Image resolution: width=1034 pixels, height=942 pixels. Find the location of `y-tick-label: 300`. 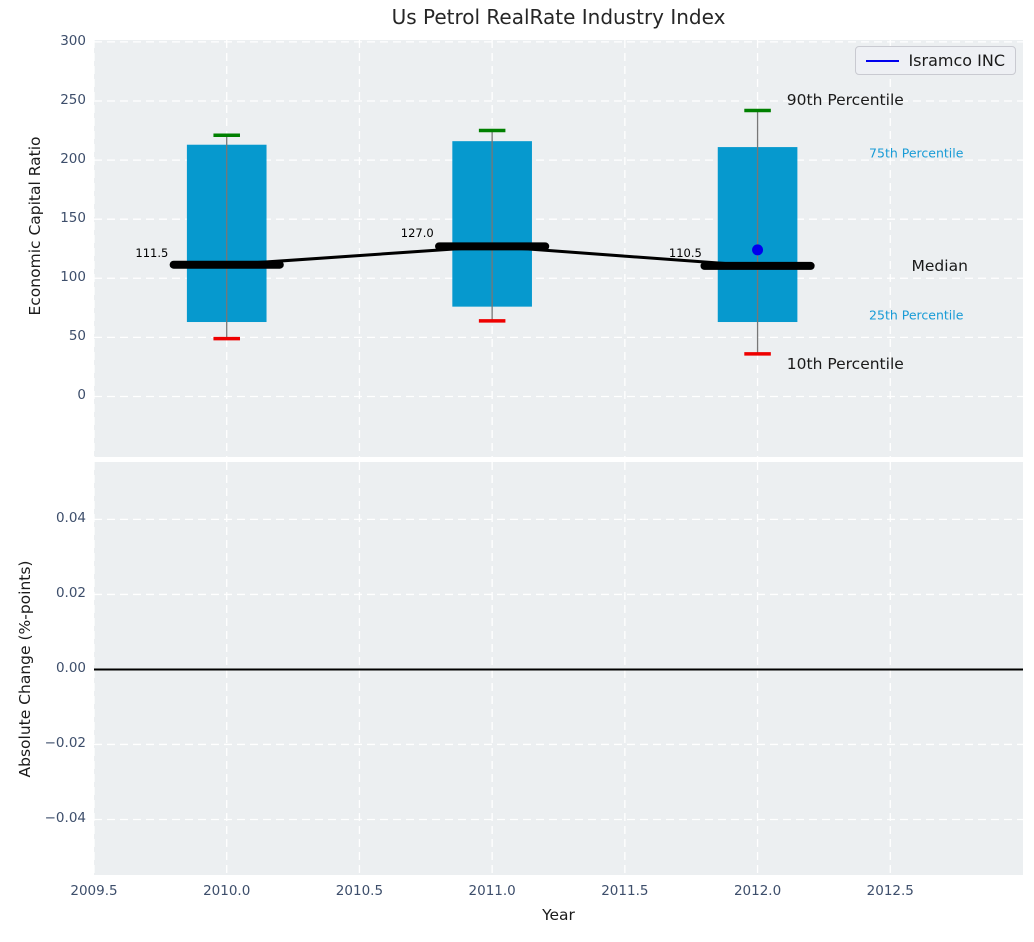

y-tick-label: 300 is located at coordinates (73, 40).